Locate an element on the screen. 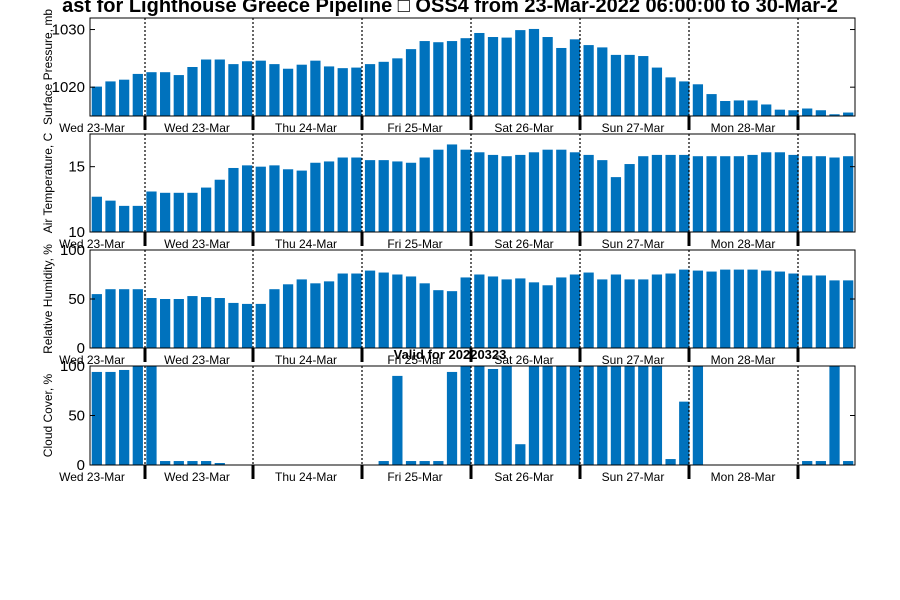  y-tick-label: 15 is located at coordinates (76, 167).